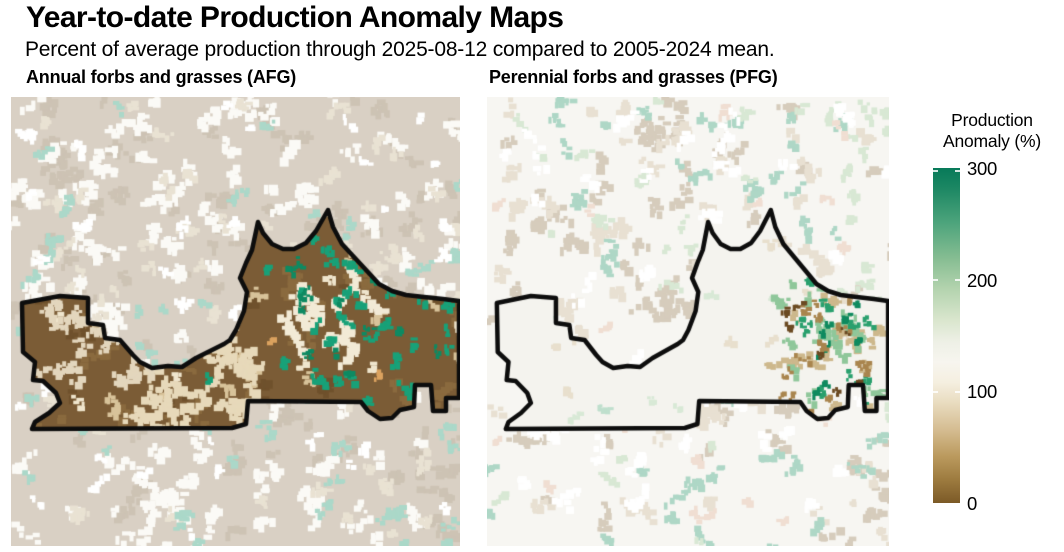 The image size is (1064, 552). Describe the element at coordinates (633, 77) in the screenshot. I see `panel-title-pfg: Perennial forbs and grasses (PFG)` at that location.